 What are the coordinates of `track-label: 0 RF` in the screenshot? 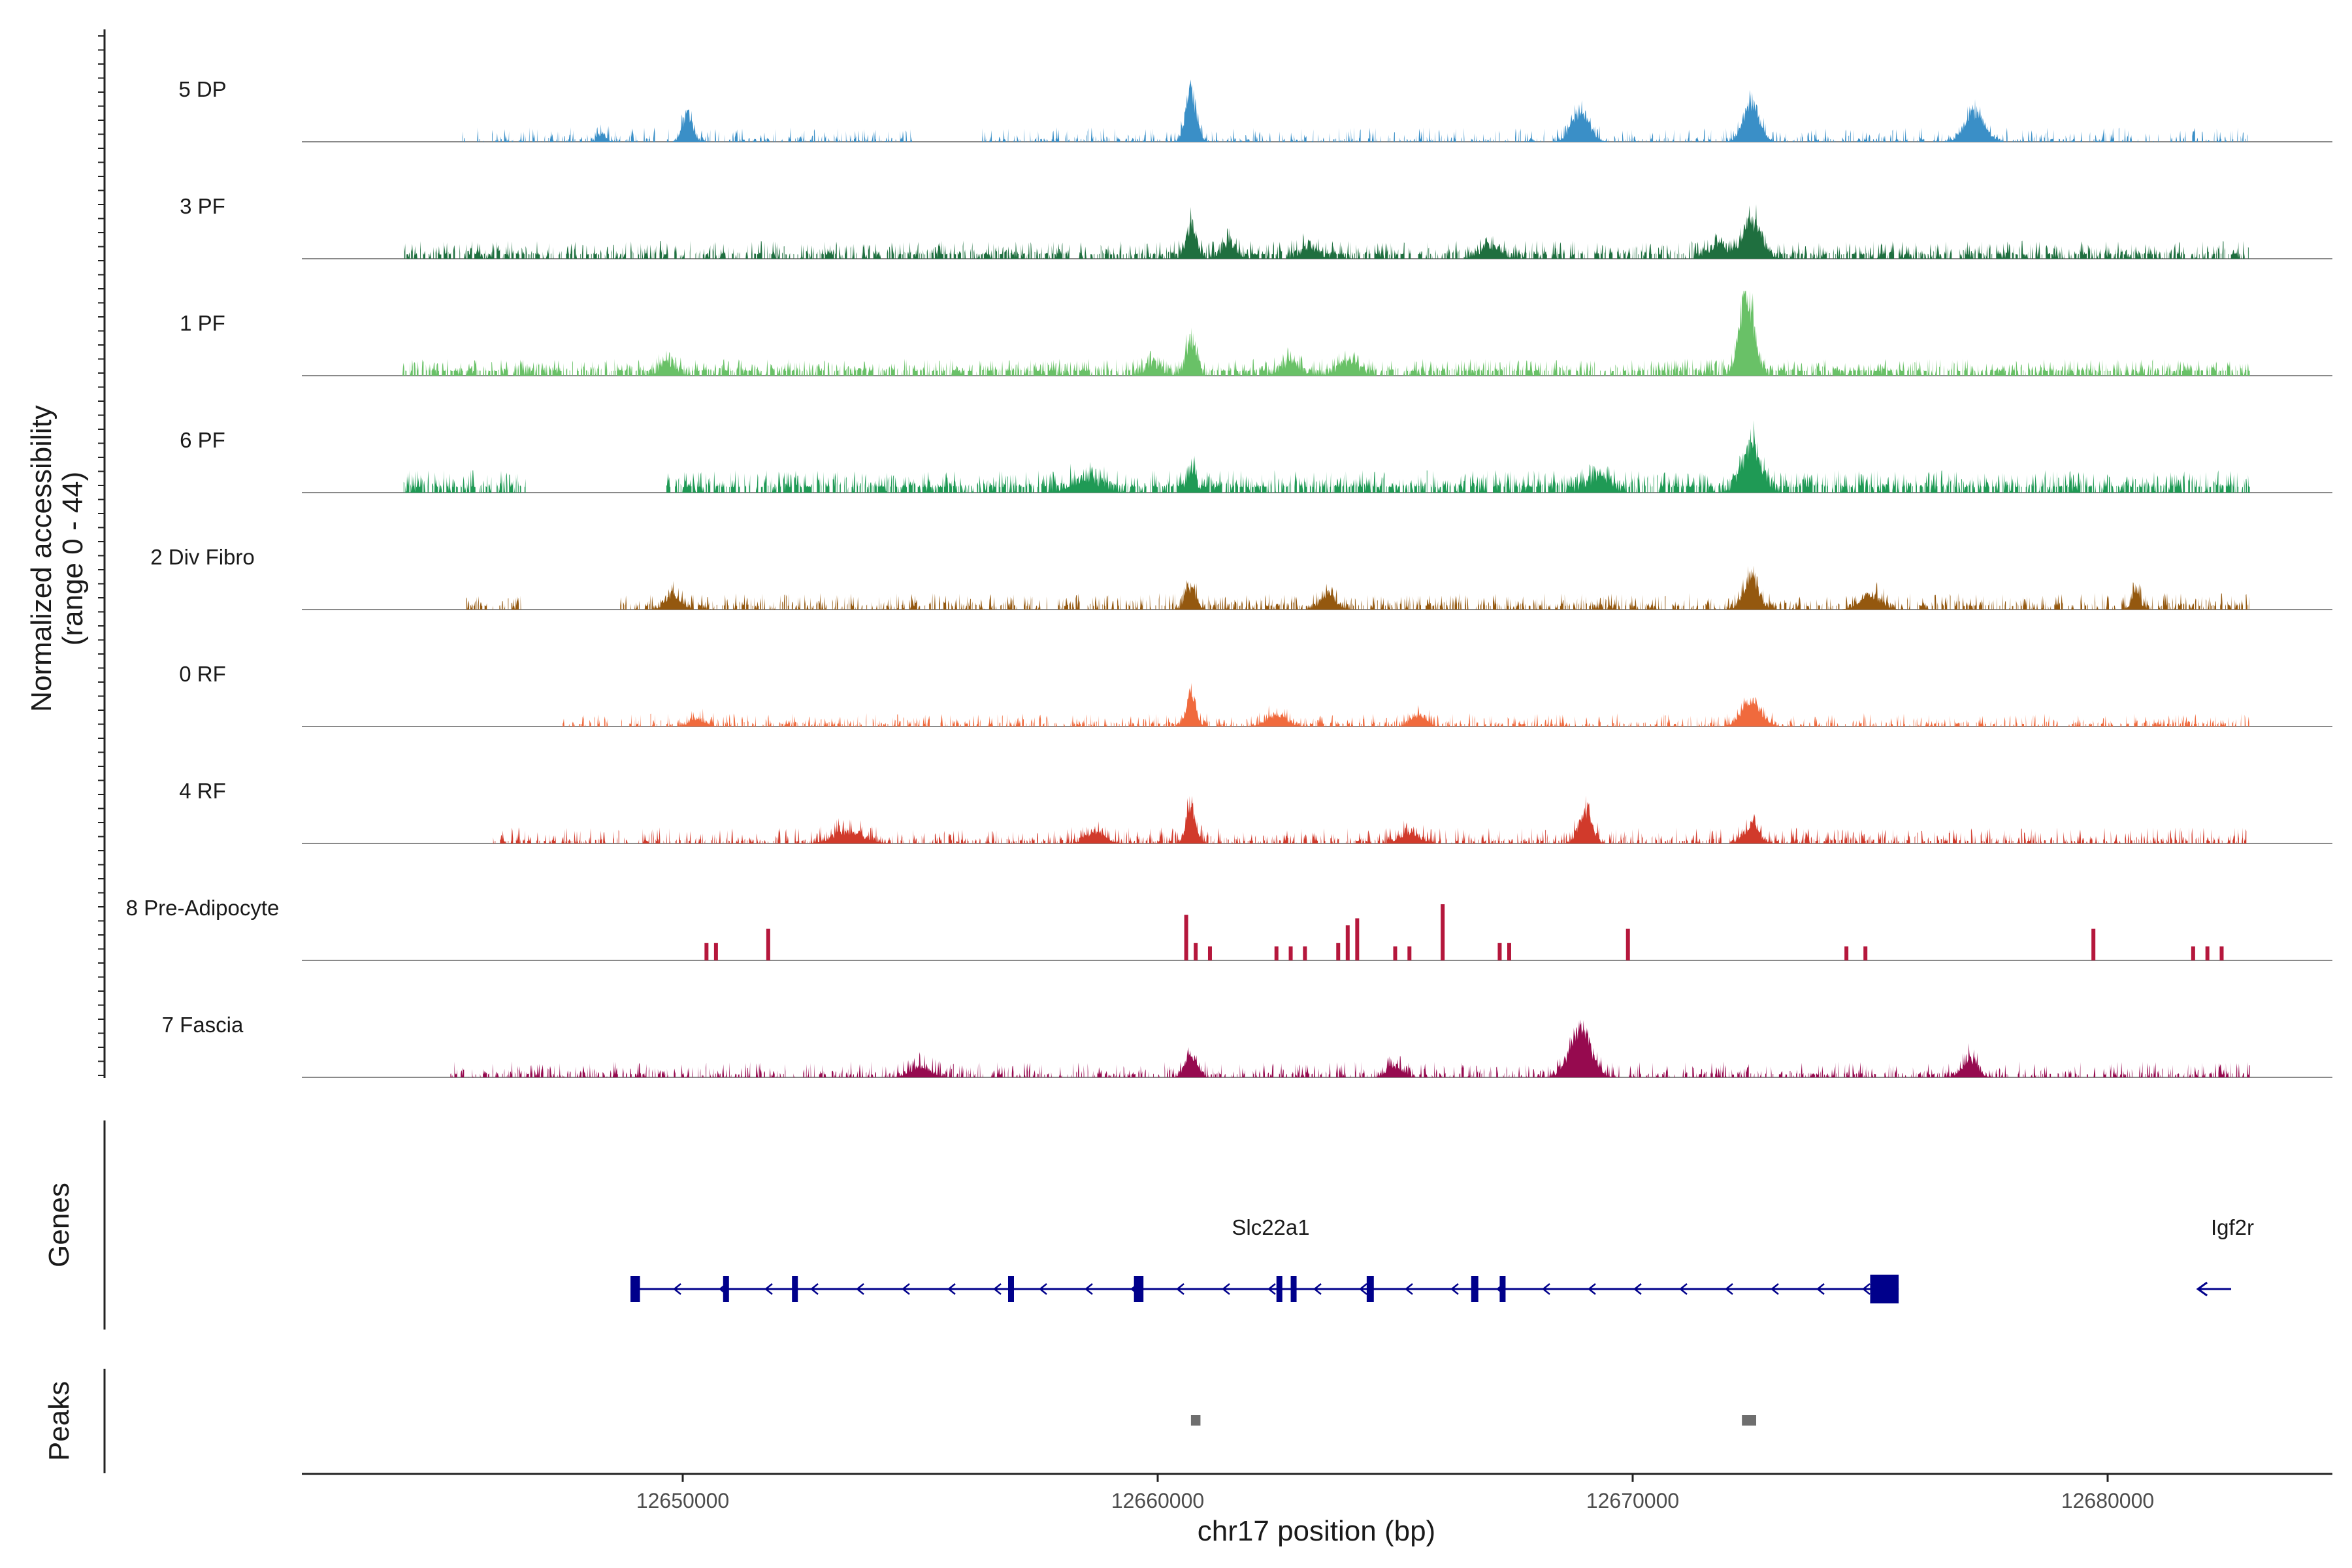 It's located at (202, 674).